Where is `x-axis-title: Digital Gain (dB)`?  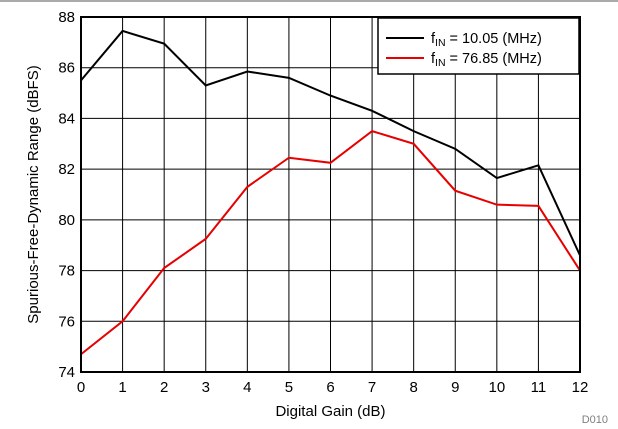 x-axis-title: Digital Gain (dB) is located at coordinates (330, 411).